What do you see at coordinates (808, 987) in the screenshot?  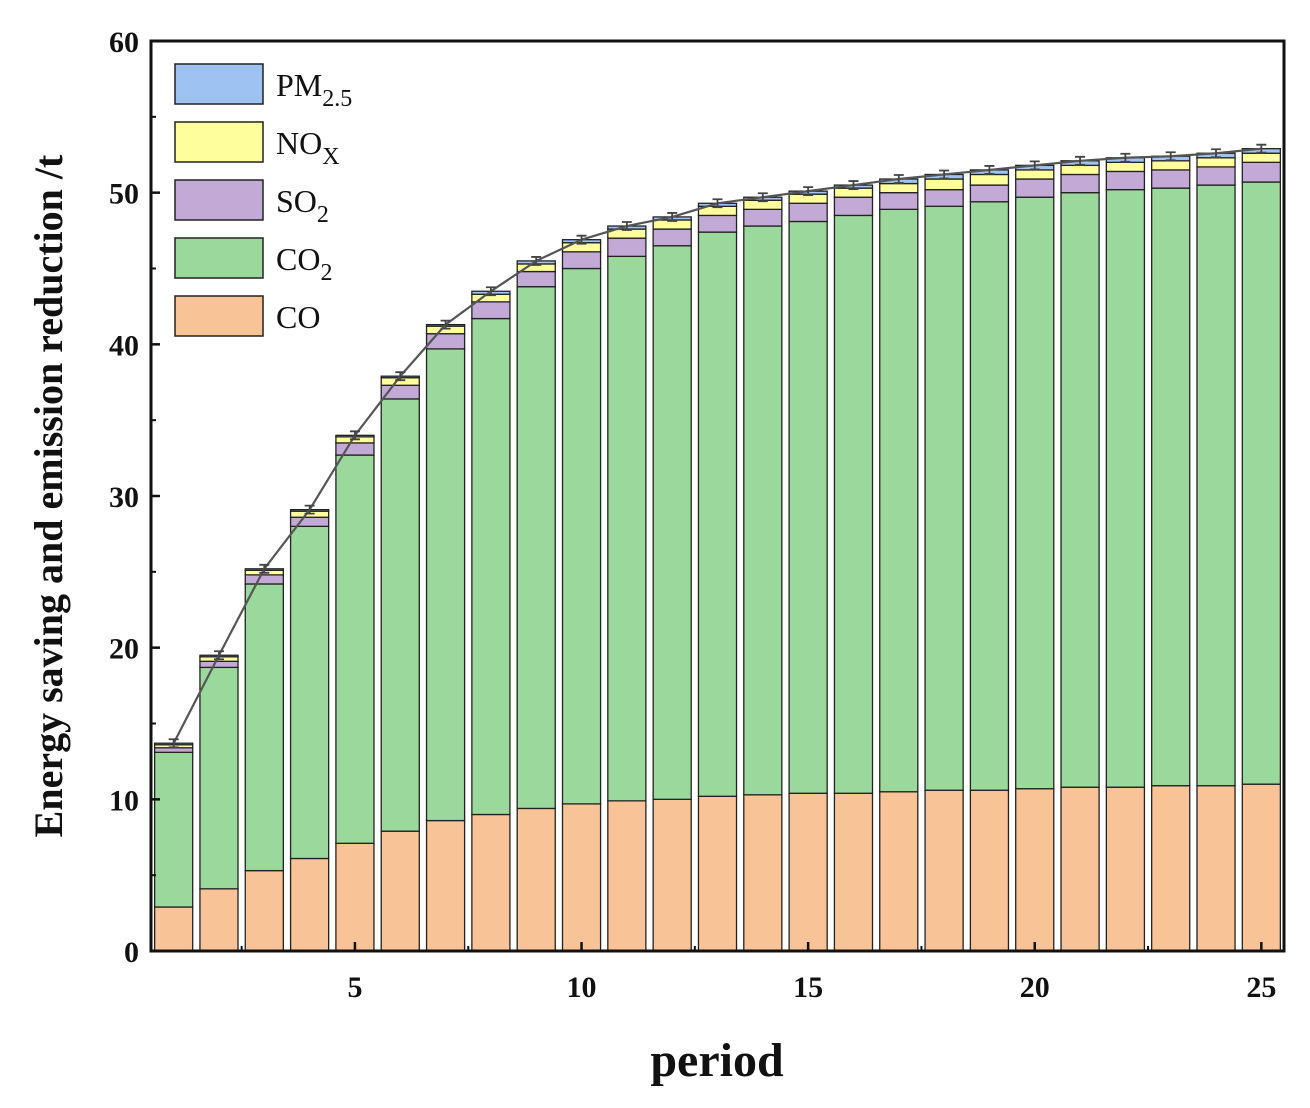 I see `x-tick-label-15: 15` at bounding box center [808, 987].